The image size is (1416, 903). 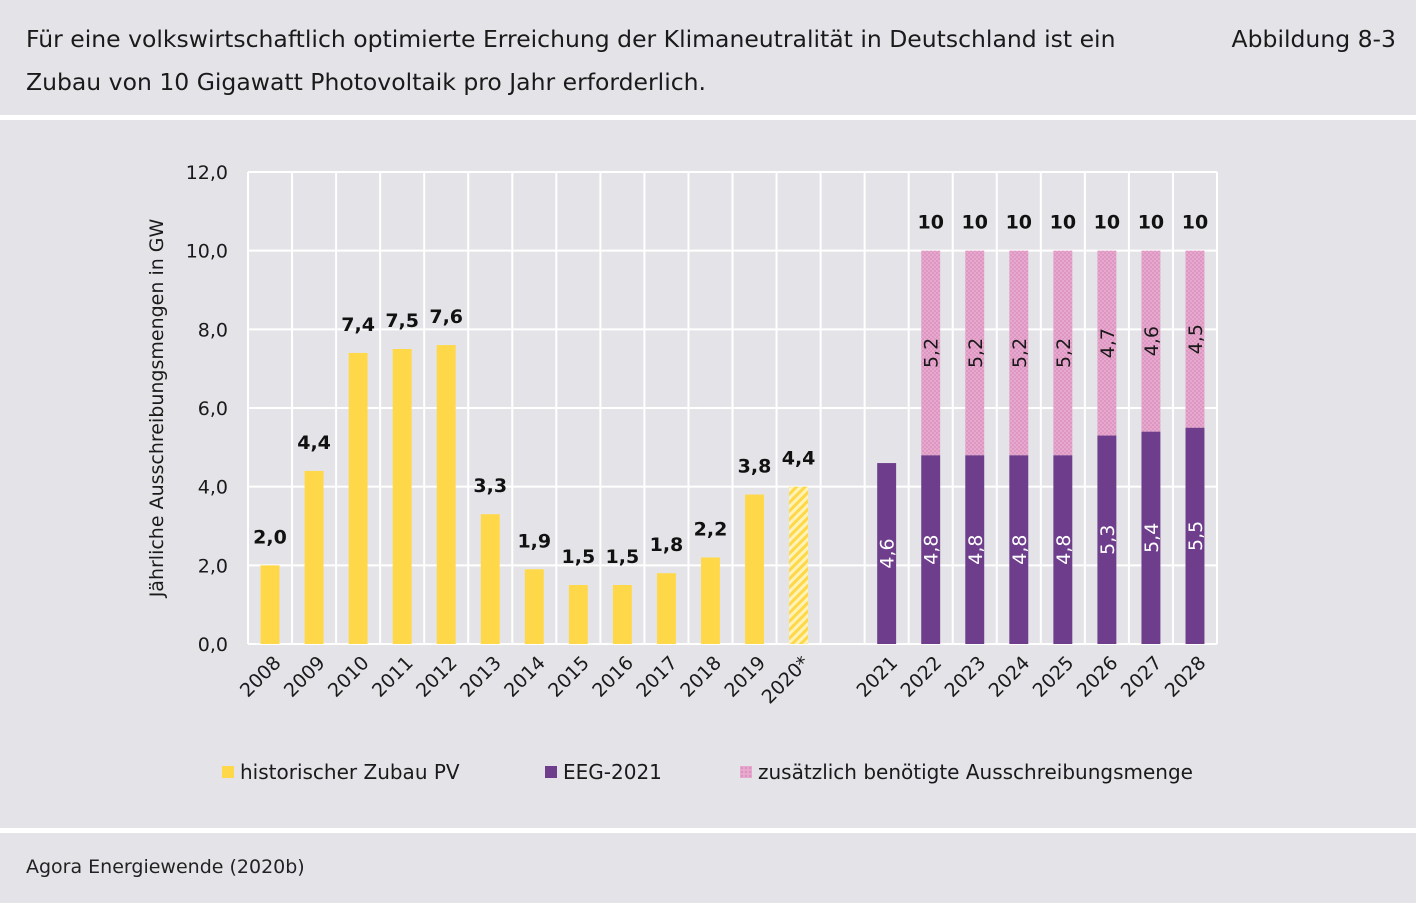 I want to click on data-label-eeg: 5,3, so click(x=1108, y=540).